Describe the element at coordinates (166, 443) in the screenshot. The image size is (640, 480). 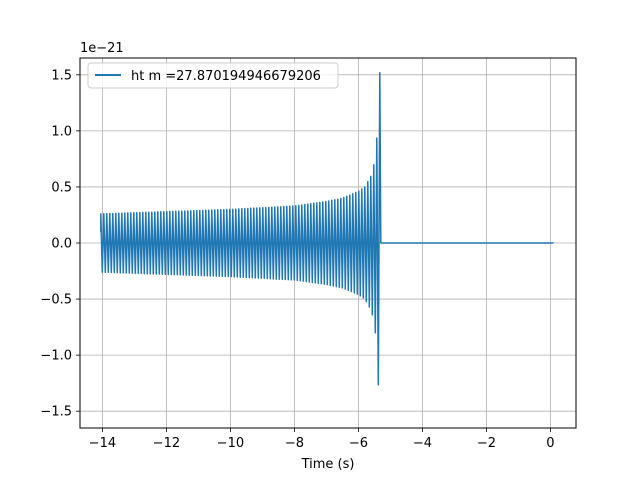
I see `x-tick-label: −12` at that location.